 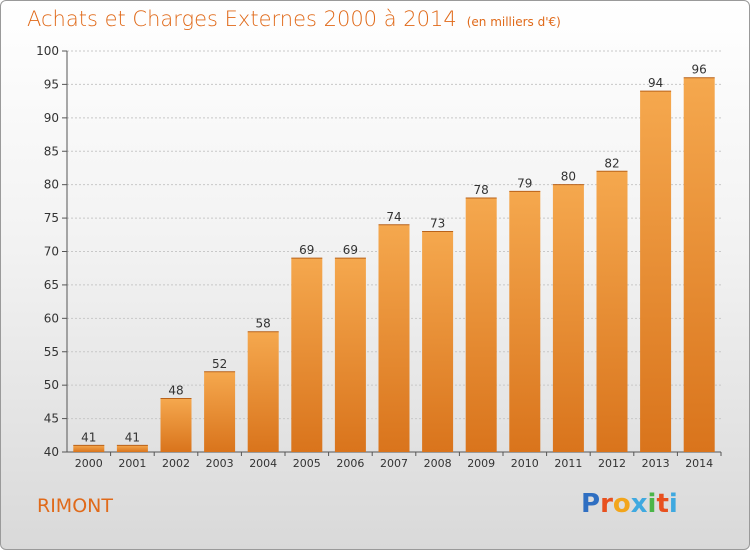 What do you see at coordinates (220, 463) in the screenshot?
I see `x-tick-label-2003: 2003` at bounding box center [220, 463].